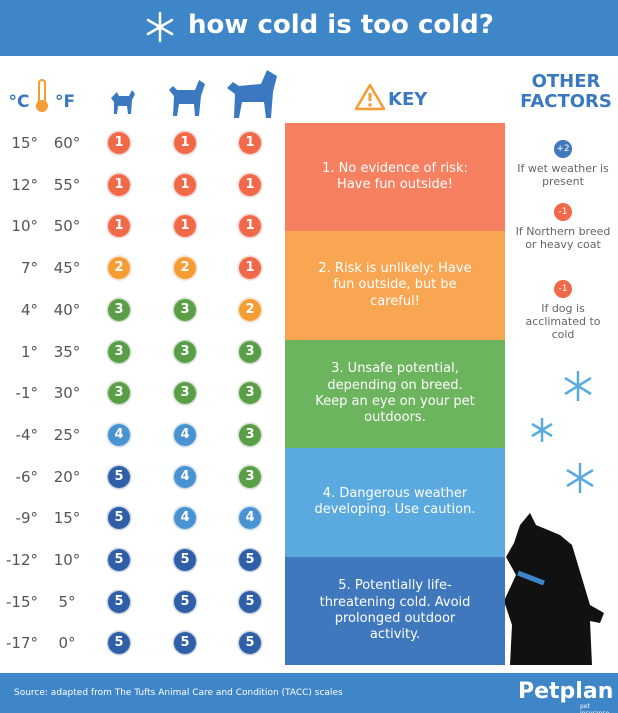  I want to click on header-band, so click(309, 28).